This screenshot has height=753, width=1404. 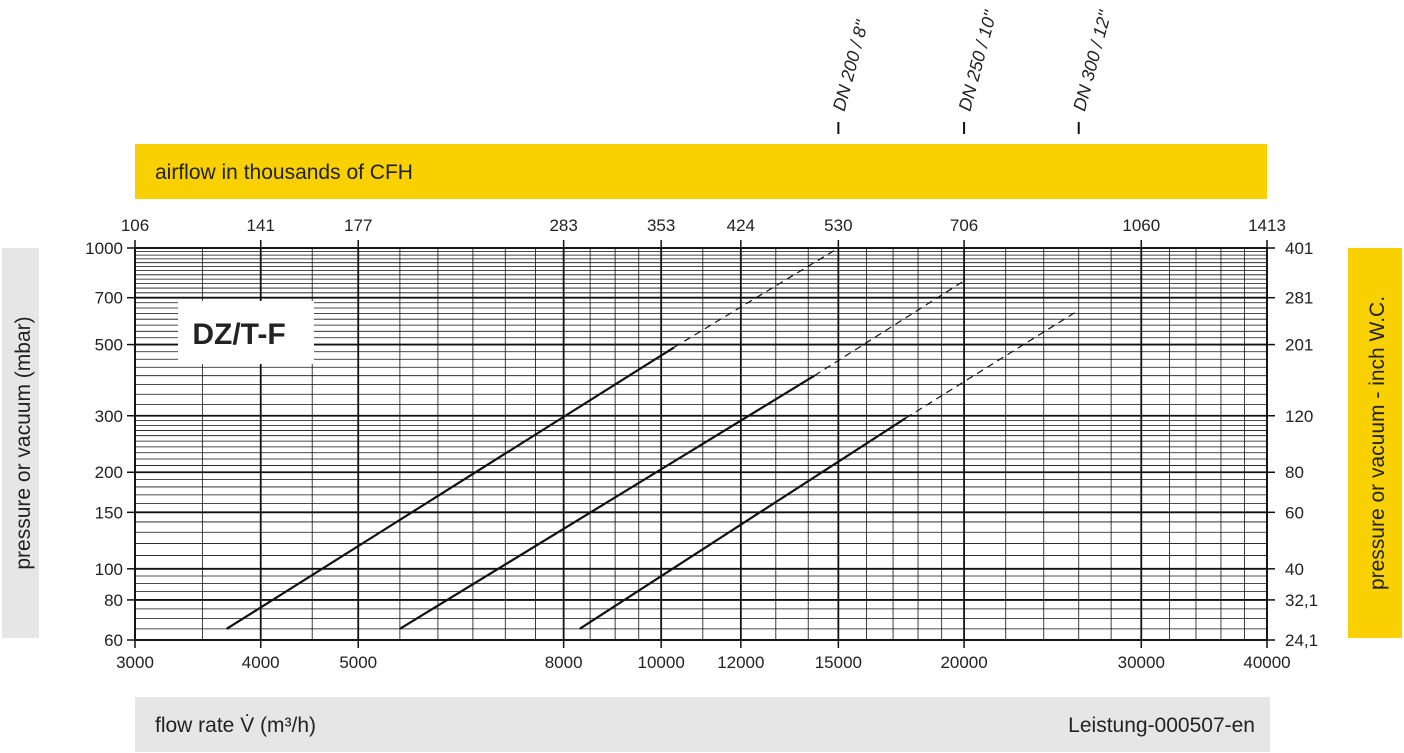 What do you see at coordinates (978, 60) in the screenshot?
I see `dn-label: DN 250 / 10''` at bounding box center [978, 60].